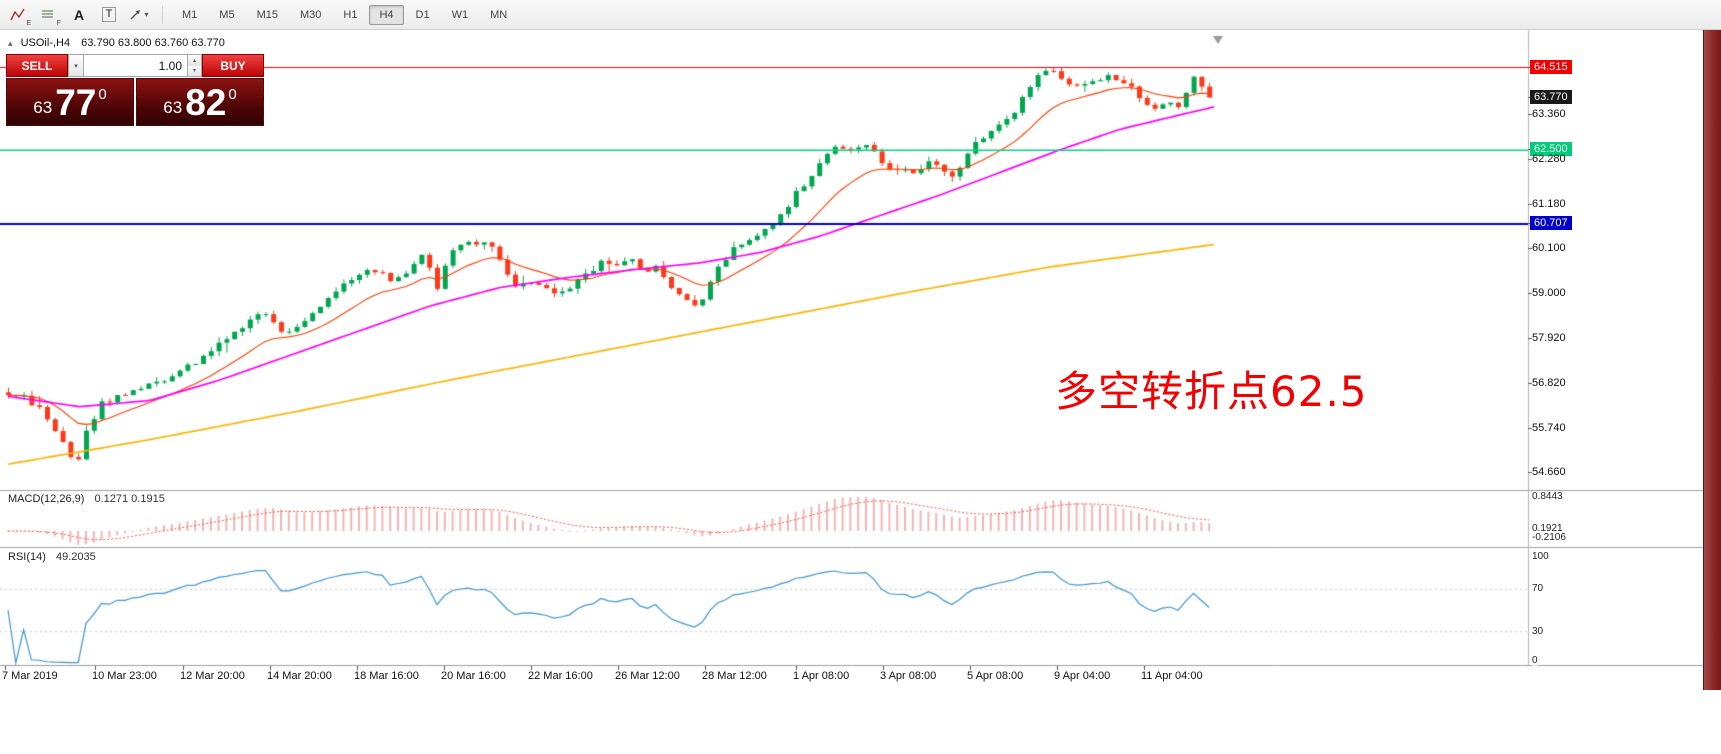 Image resolution: width=1721 pixels, height=754 pixels. Describe the element at coordinates (1211, 391) in the screenshot. I see `chart-text-annotation: 多空转折点62.5` at that location.